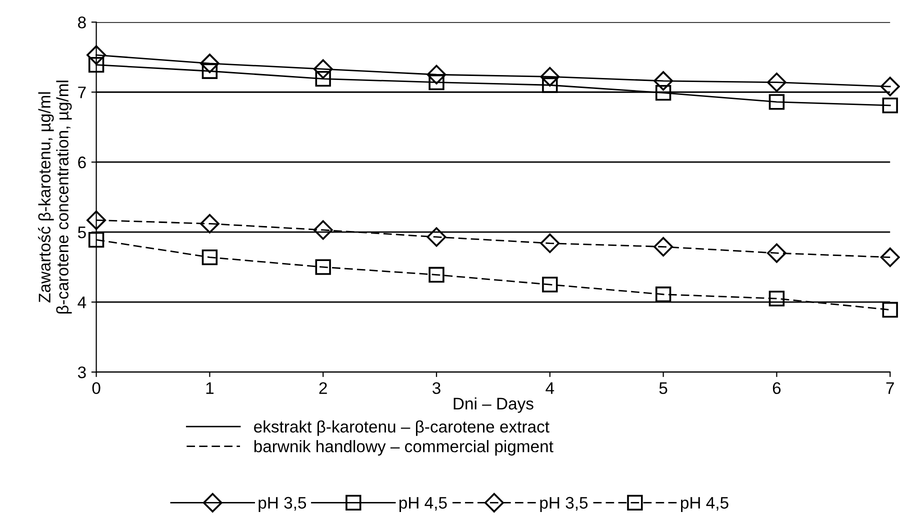 This screenshot has height=527, width=900. What do you see at coordinates (663, 388) in the screenshot?
I see `x-tick-label: 5` at bounding box center [663, 388].